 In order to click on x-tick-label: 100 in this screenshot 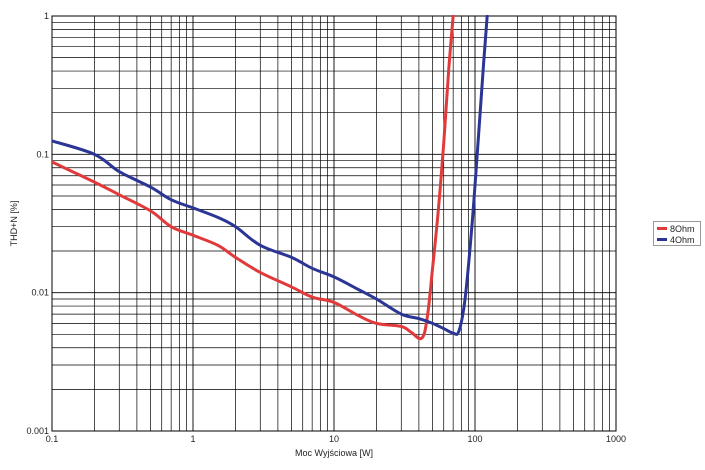, I will do `click(474, 439)`.